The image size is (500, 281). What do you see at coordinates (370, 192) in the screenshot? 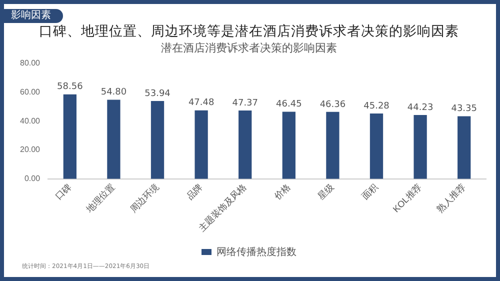
I see `x-tick-label: 面积` at bounding box center [370, 192].